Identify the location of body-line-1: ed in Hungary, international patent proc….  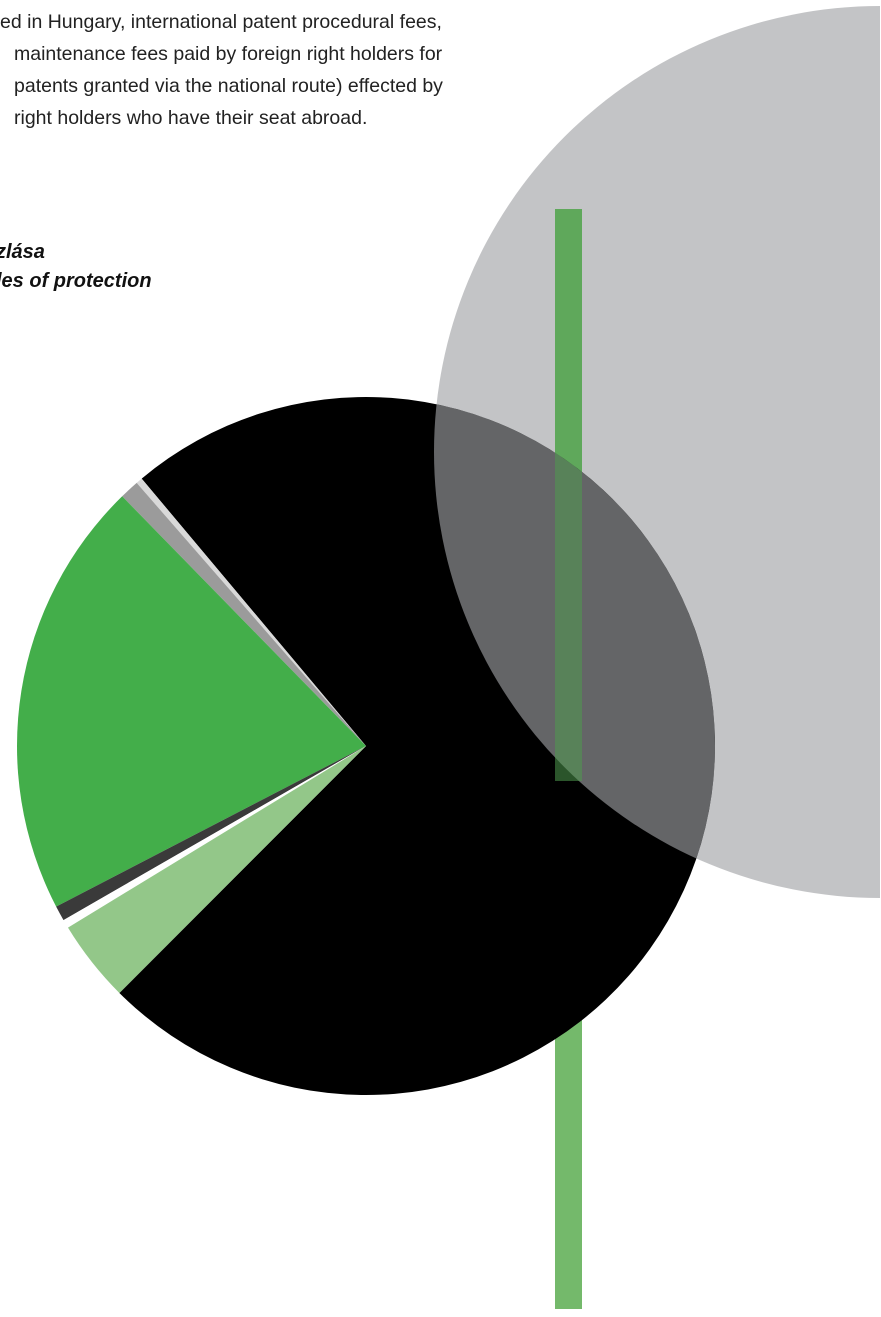
(221, 22).